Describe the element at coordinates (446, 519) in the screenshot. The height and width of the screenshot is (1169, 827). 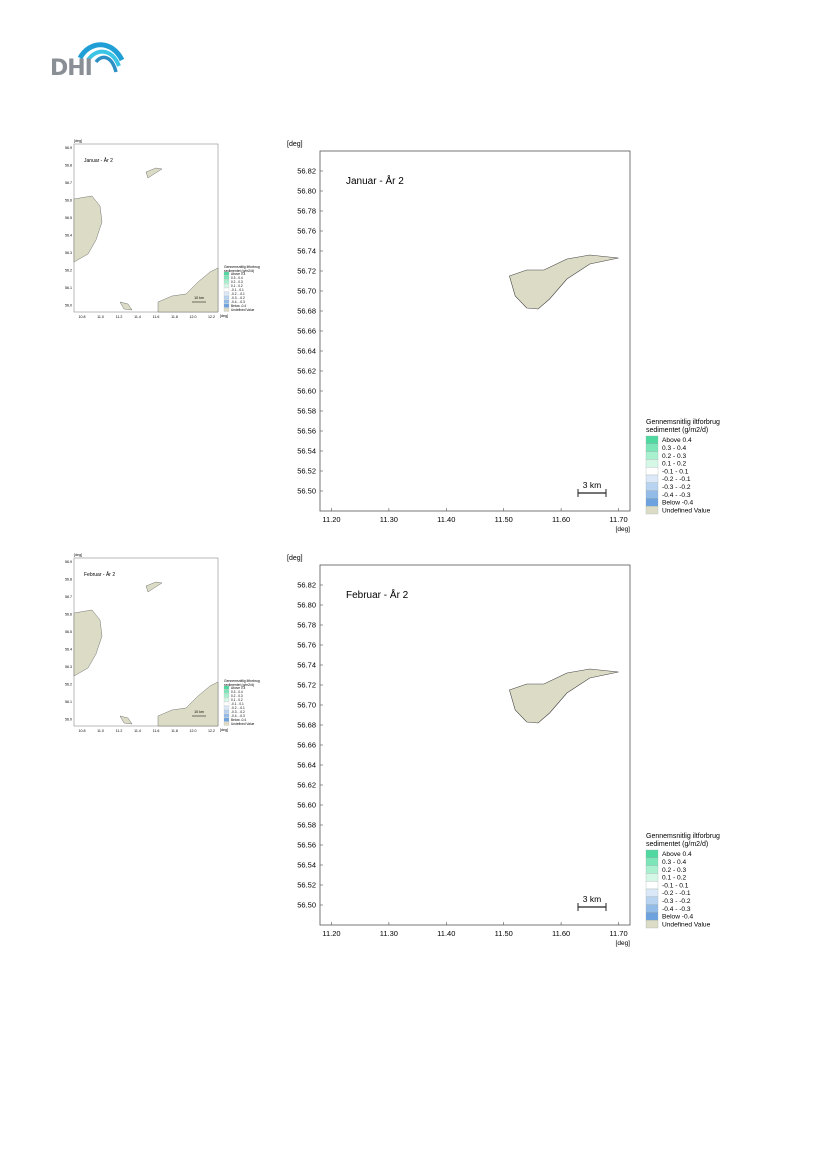
I see `x-tick-label: 11.40` at that location.